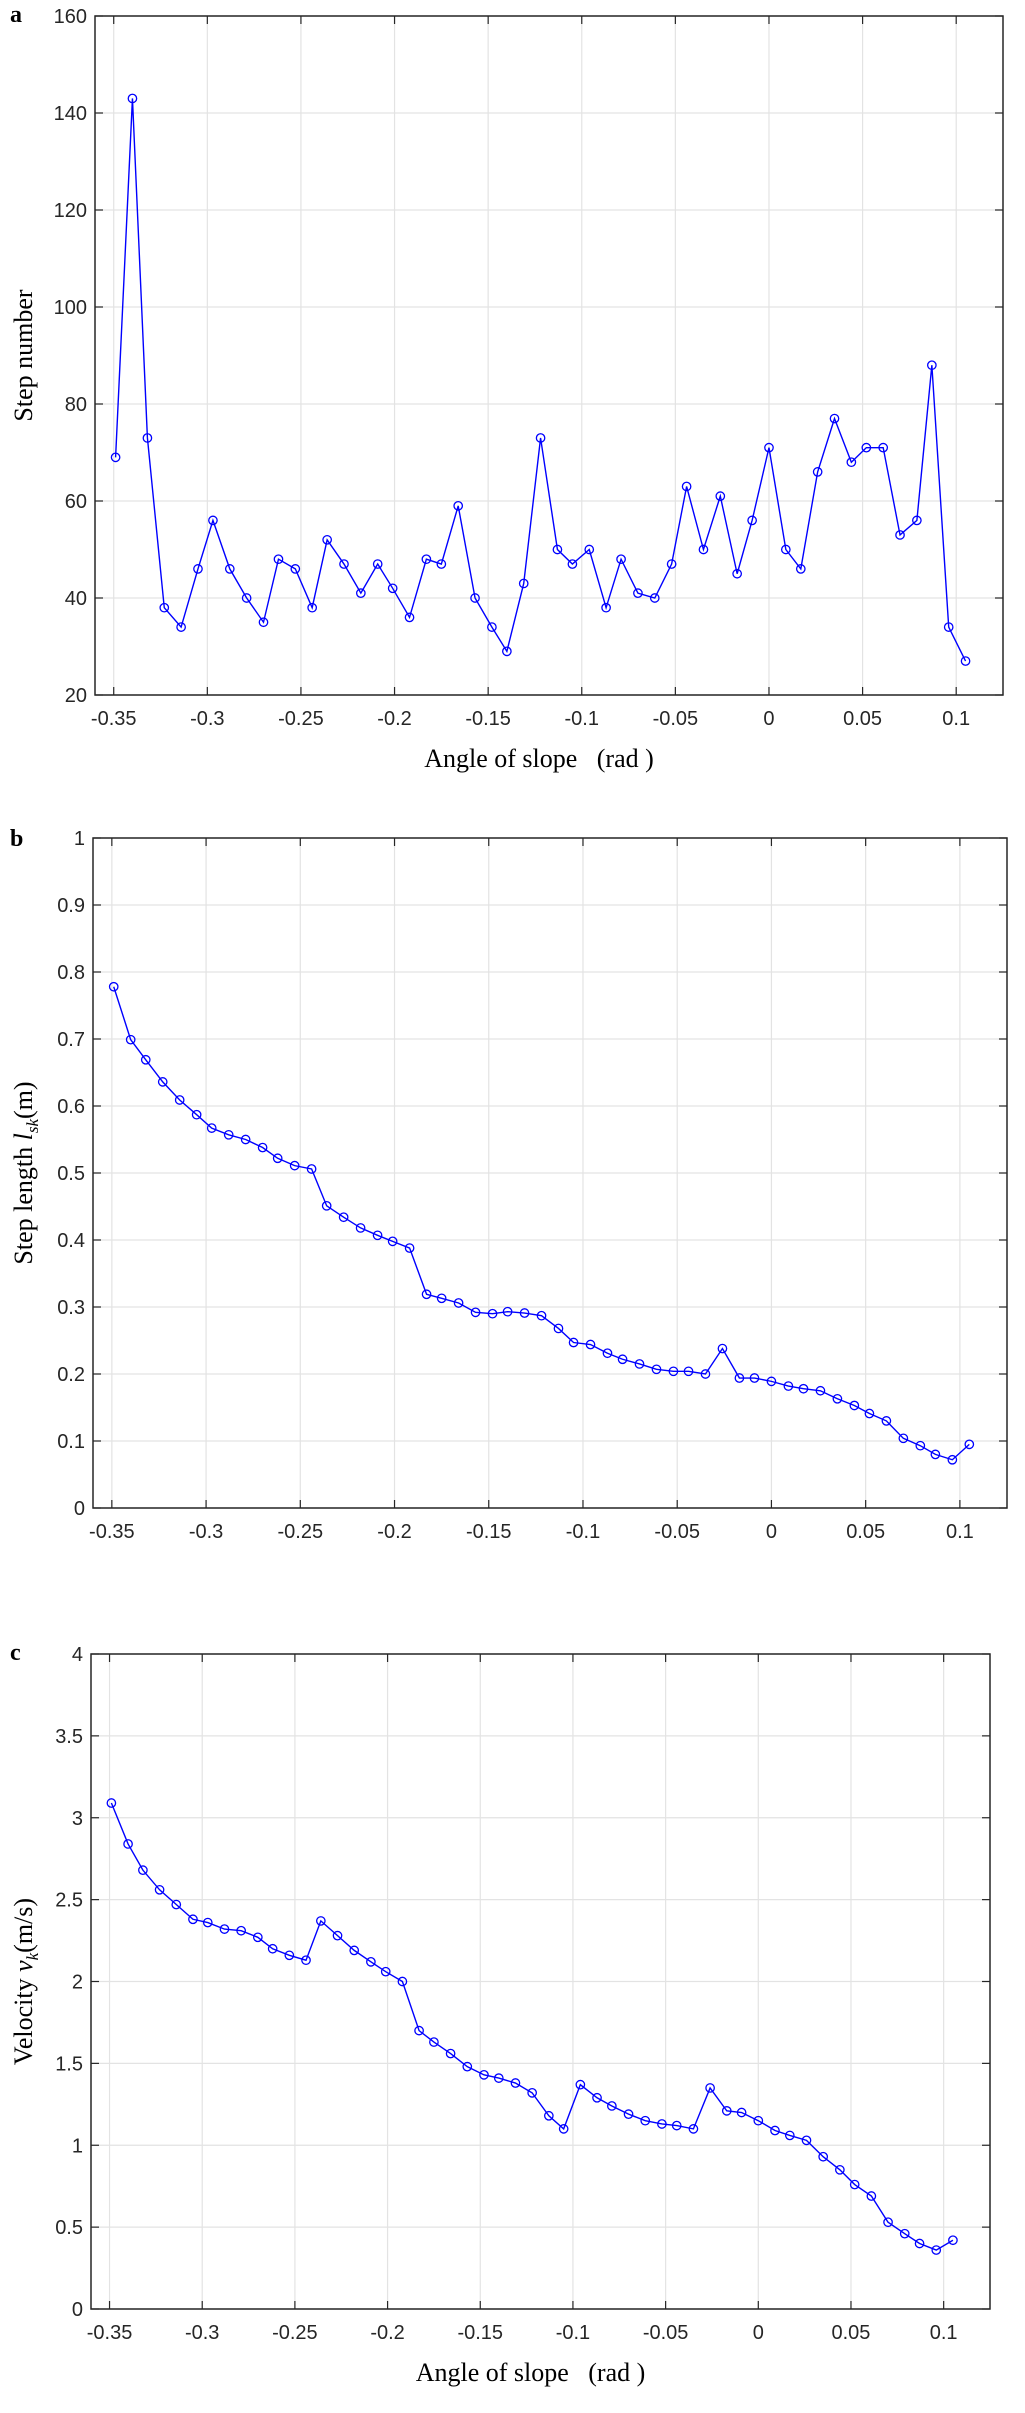 The image size is (1025, 2413). Describe the element at coordinates (960, 1532) in the screenshot. I see `x-tick-label: 0.1` at that location.